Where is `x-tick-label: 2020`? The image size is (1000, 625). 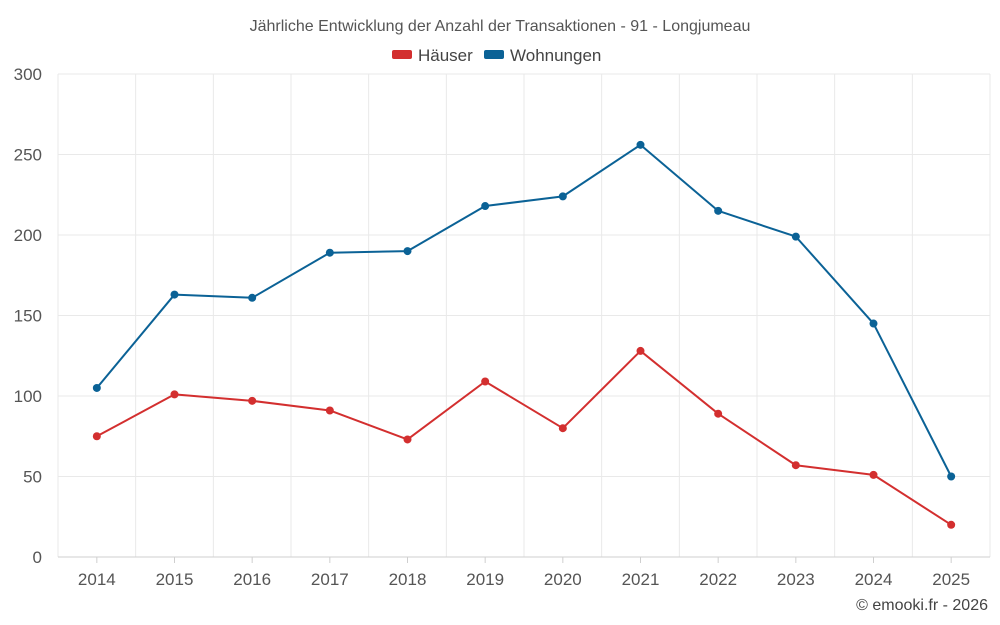 x-tick-label: 2020 is located at coordinates (563, 579).